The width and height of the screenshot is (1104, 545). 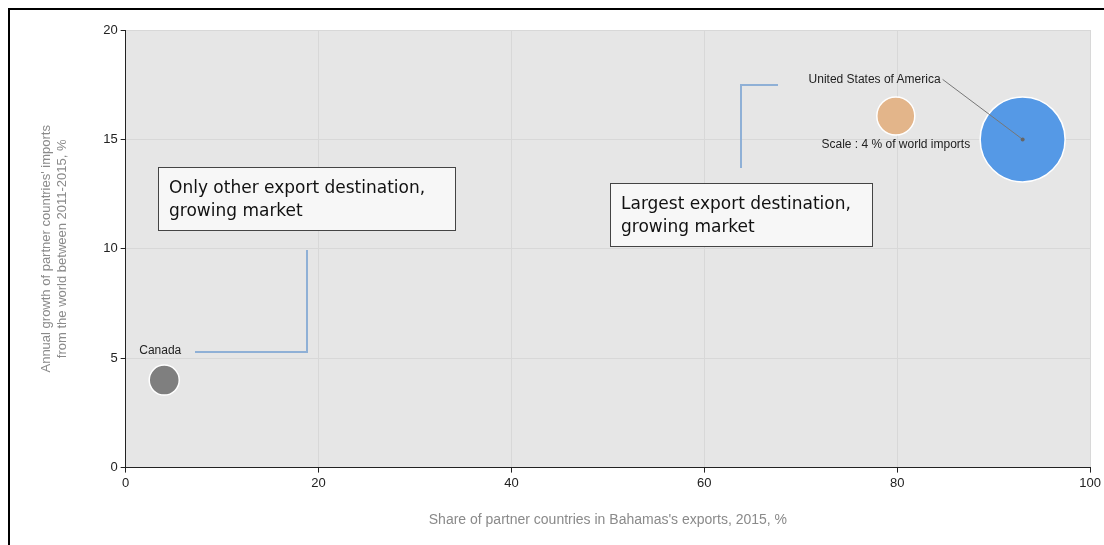 What do you see at coordinates (511, 482) in the screenshot?
I see `x-tick-label: 40` at bounding box center [511, 482].